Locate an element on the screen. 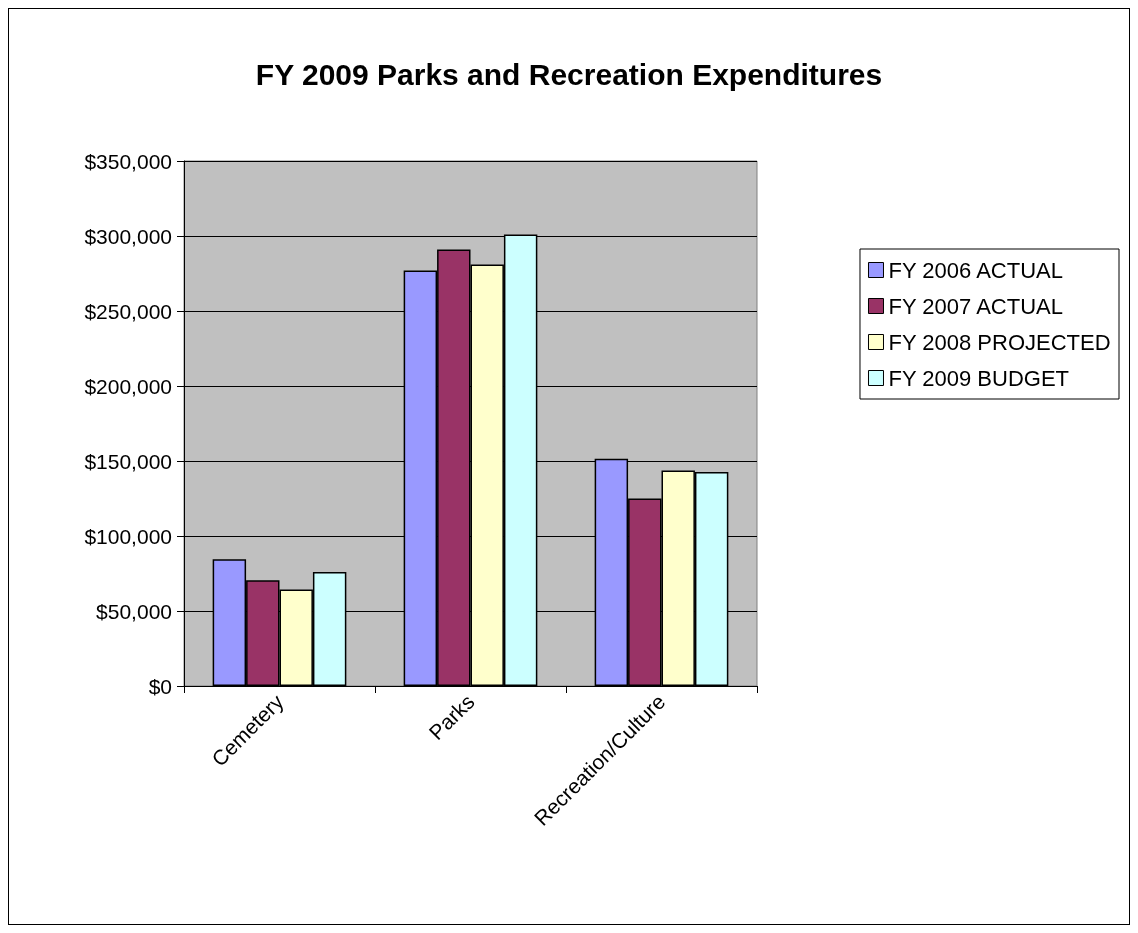 The image size is (1138, 933). y-tick-label: $150,000 is located at coordinates (128, 461).